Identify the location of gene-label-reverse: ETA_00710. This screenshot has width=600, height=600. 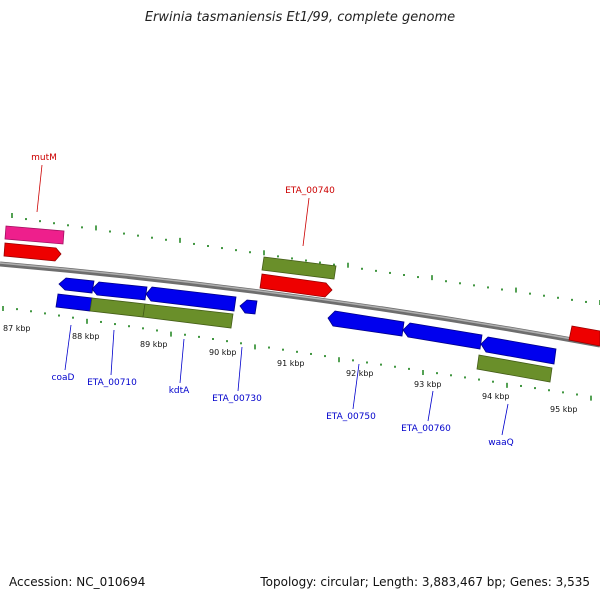
(112, 383).